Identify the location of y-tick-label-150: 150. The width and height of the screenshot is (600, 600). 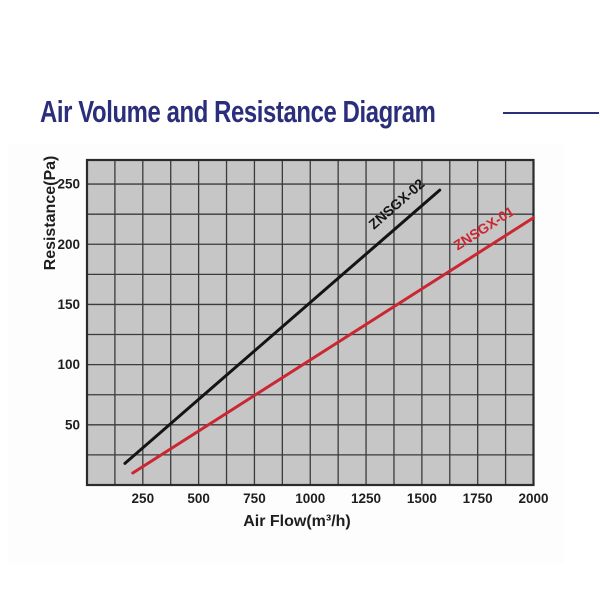
(68, 304).